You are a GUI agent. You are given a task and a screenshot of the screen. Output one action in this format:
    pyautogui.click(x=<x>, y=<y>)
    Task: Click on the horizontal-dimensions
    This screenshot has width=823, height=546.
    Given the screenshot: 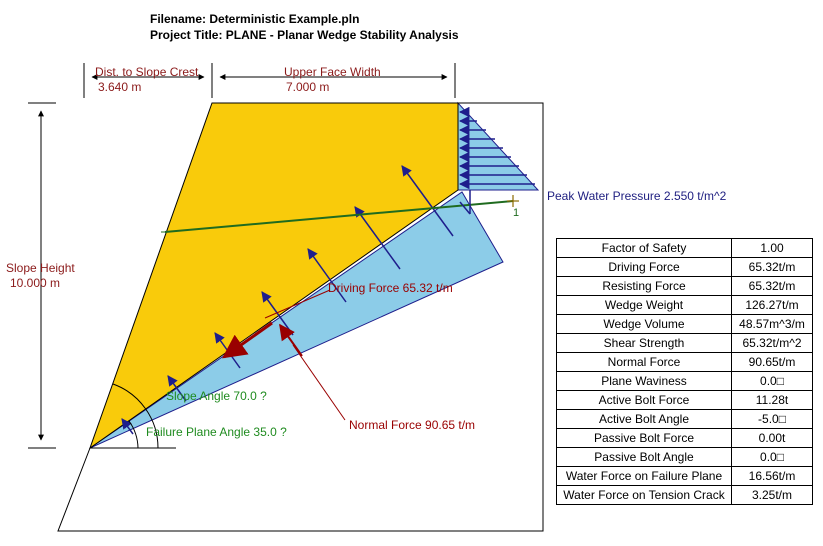 What is the action you would take?
    pyautogui.click(x=269, y=80)
    